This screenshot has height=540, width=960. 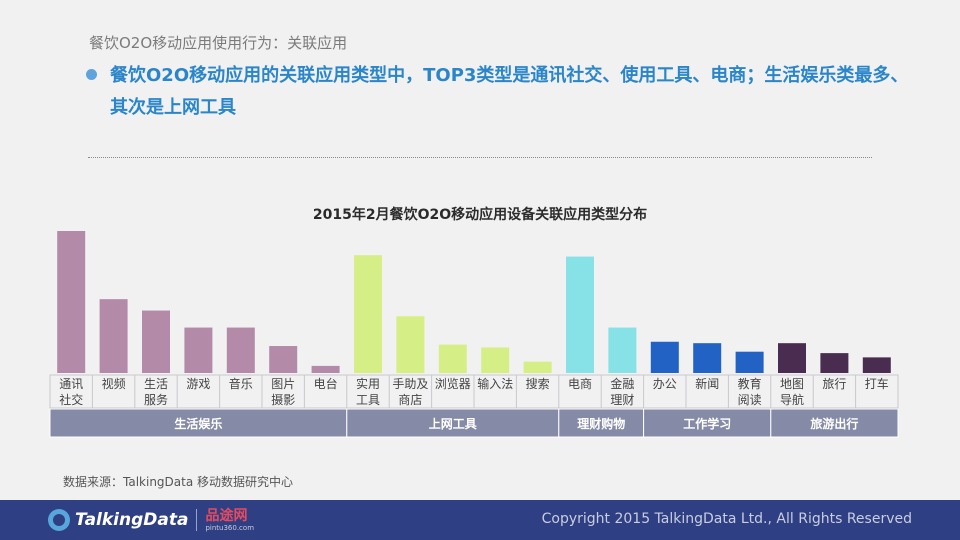 What do you see at coordinates (410, 384) in the screenshot?
I see `tick-label: 手助及` at bounding box center [410, 384].